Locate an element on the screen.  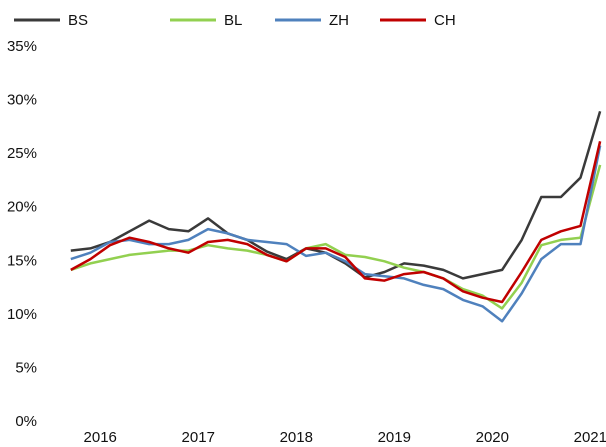
y-tick-label: 0% is located at coordinates (26, 421).